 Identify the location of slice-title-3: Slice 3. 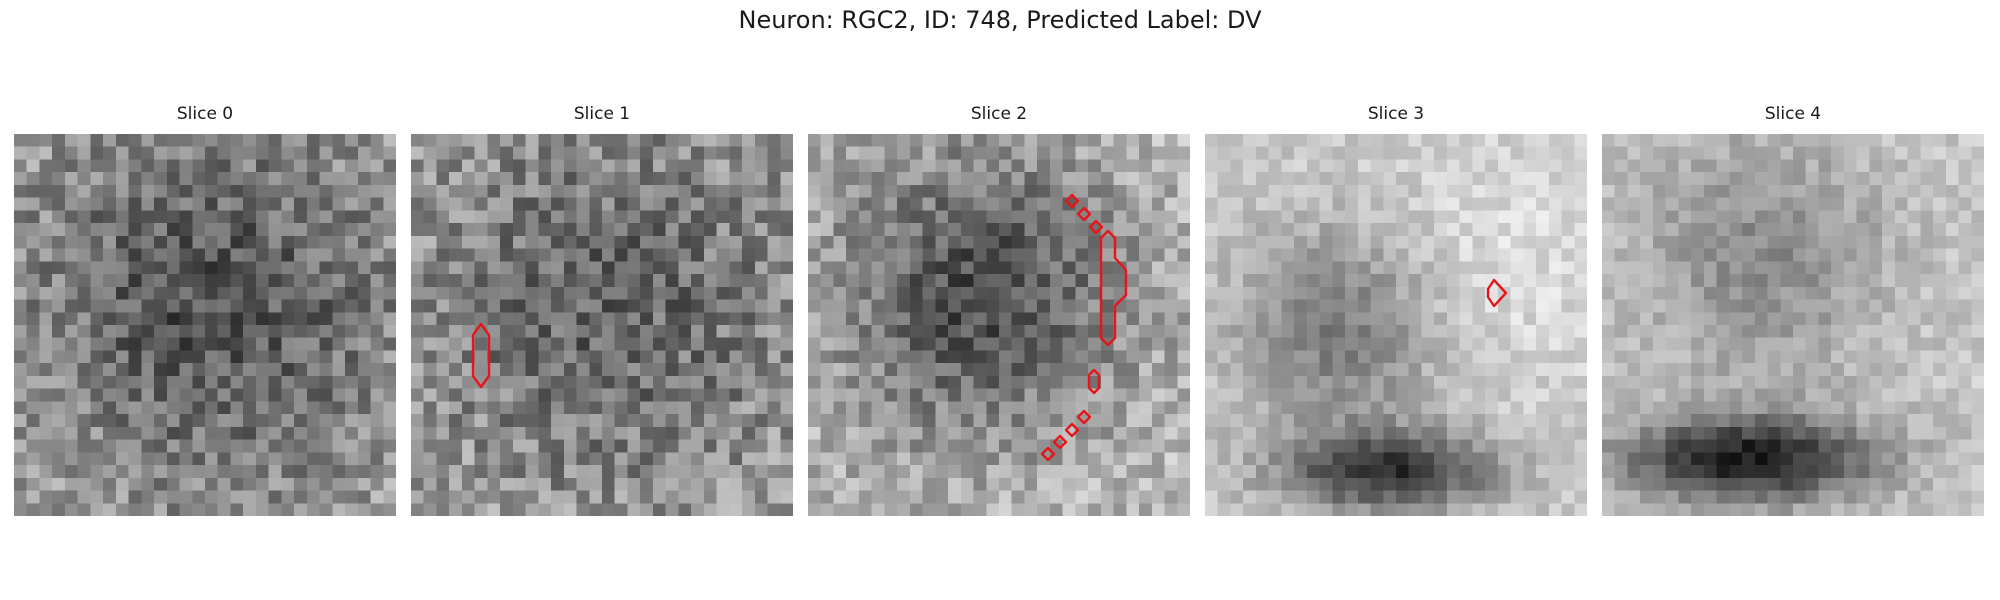
(1396, 114).